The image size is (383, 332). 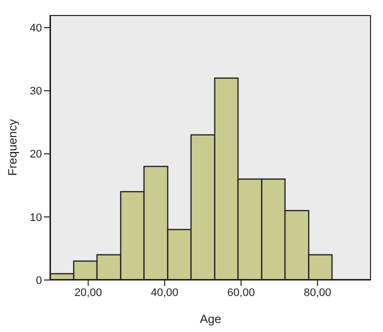 What do you see at coordinates (318, 292) in the screenshot?
I see `x-tick-label: 80,00` at bounding box center [318, 292].